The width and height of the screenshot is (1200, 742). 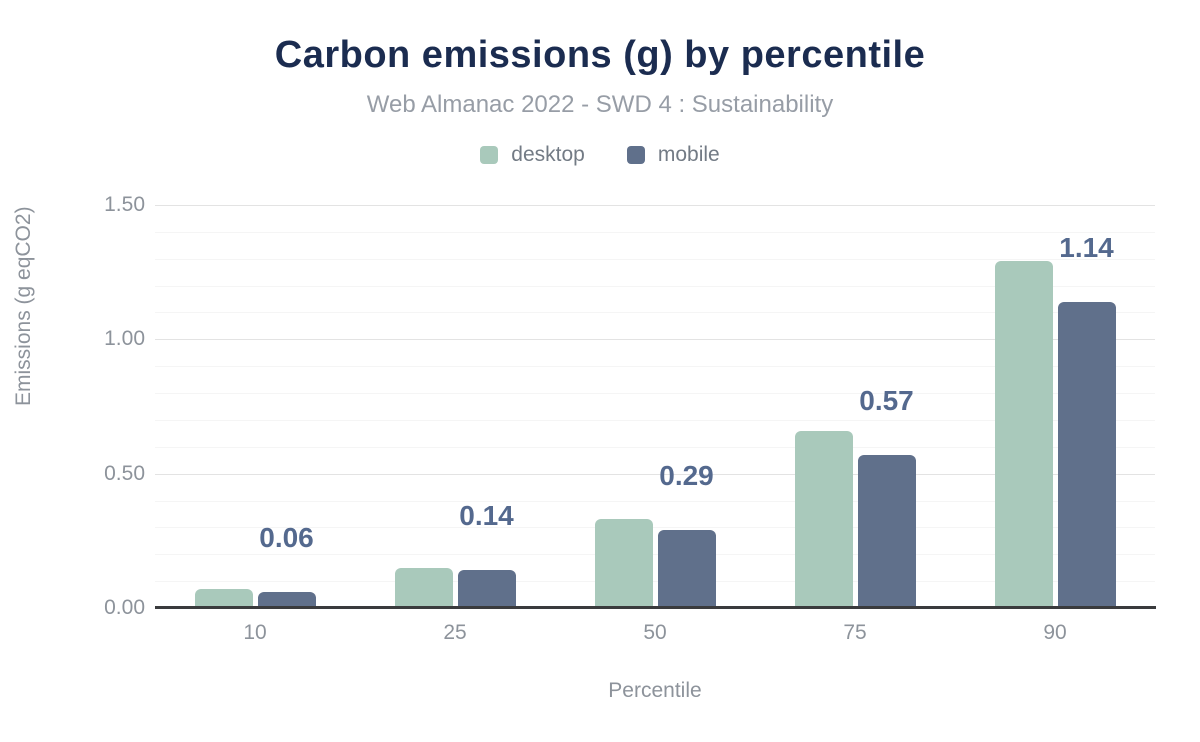 I want to click on x-tick-label: 75, so click(x=855, y=632).